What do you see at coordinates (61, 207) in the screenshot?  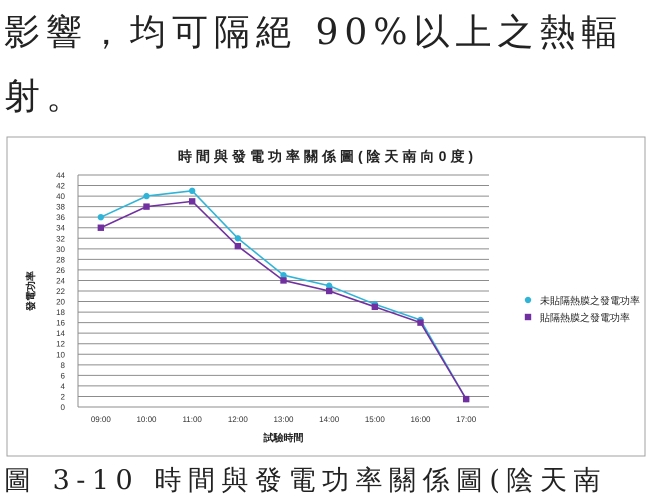 I see `y-tick-label: 38` at bounding box center [61, 207].